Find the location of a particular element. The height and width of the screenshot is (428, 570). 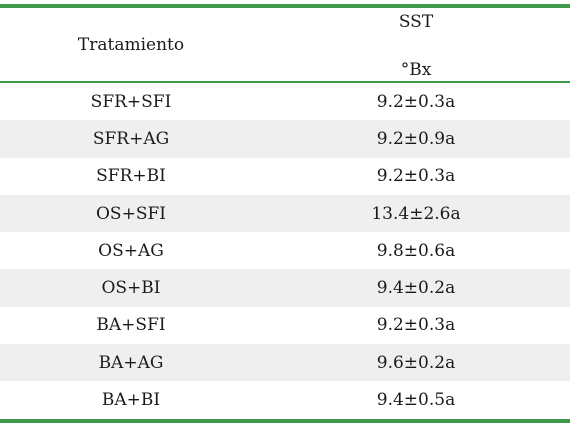

treatment-cell: SFR+AG is located at coordinates (131, 138).